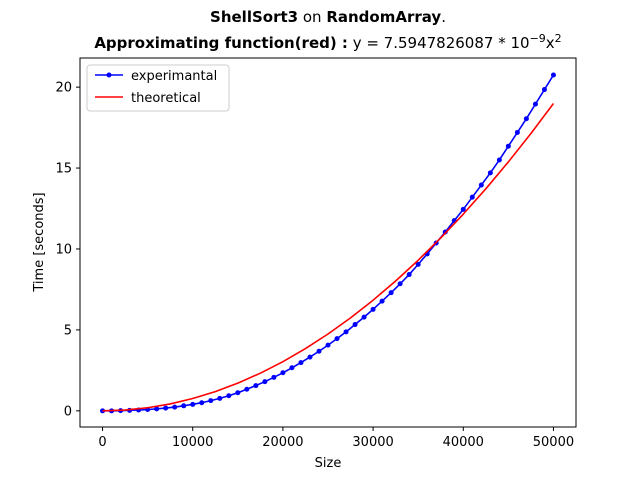 This screenshot has width=640, height=480. What do you see at coordinates (328, 463) in the screenshot?
I see `x-axis-label: Size` at bounding box center [328, 463].